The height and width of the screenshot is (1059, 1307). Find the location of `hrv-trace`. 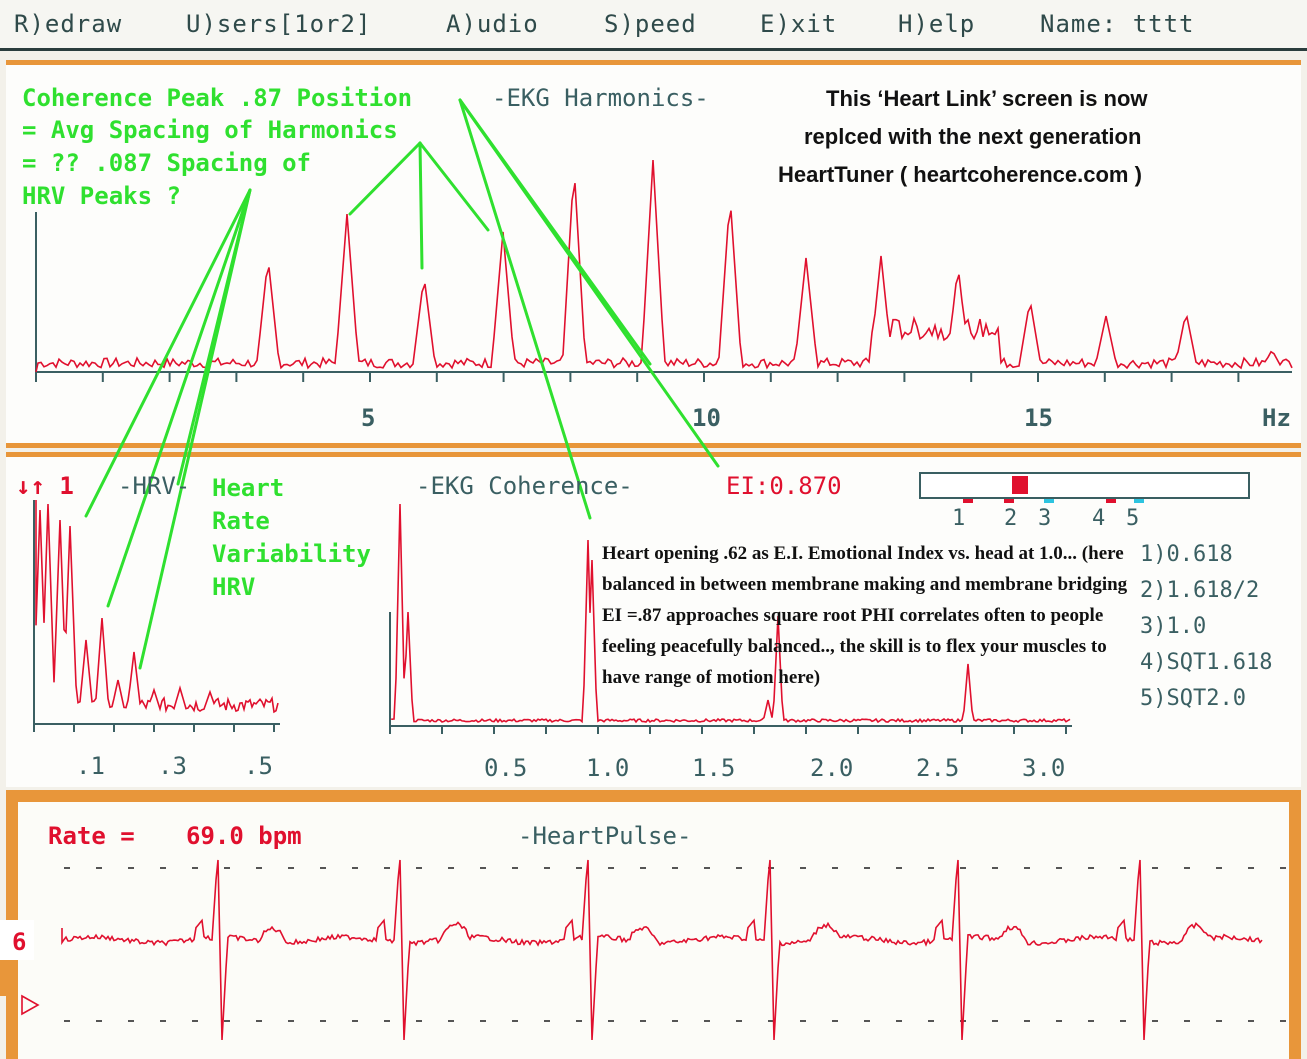

hrv-trace is located at coordinates (157, 607).